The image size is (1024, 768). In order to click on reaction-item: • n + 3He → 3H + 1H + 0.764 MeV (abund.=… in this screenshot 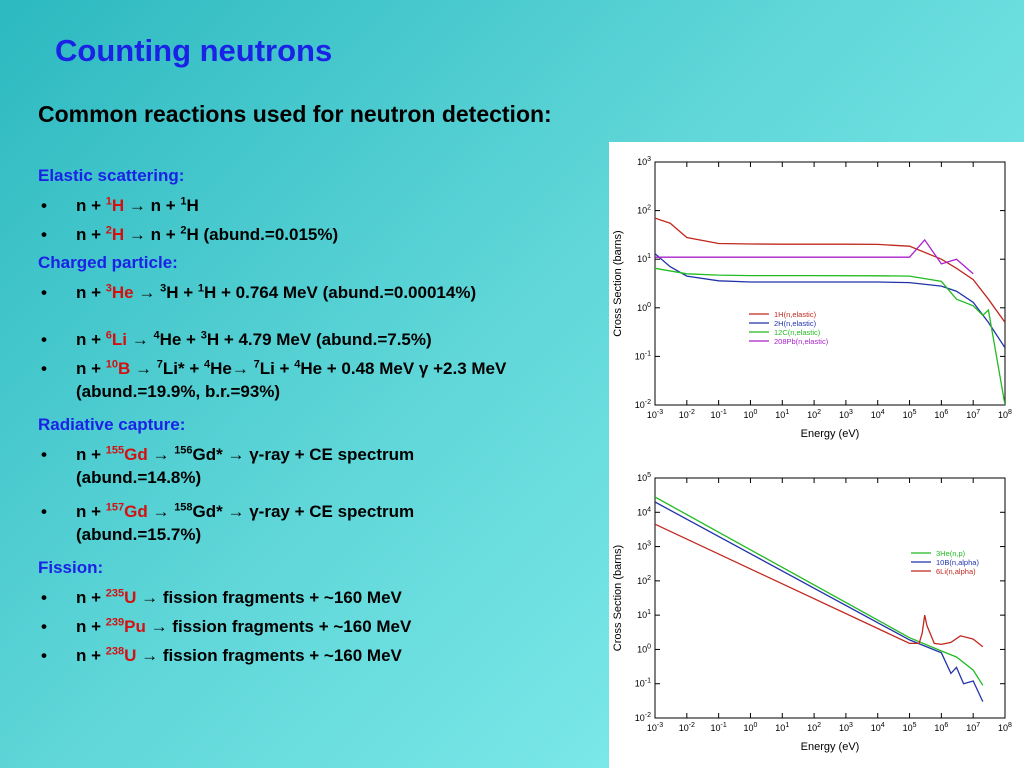, I will do `click(259, 292)`.